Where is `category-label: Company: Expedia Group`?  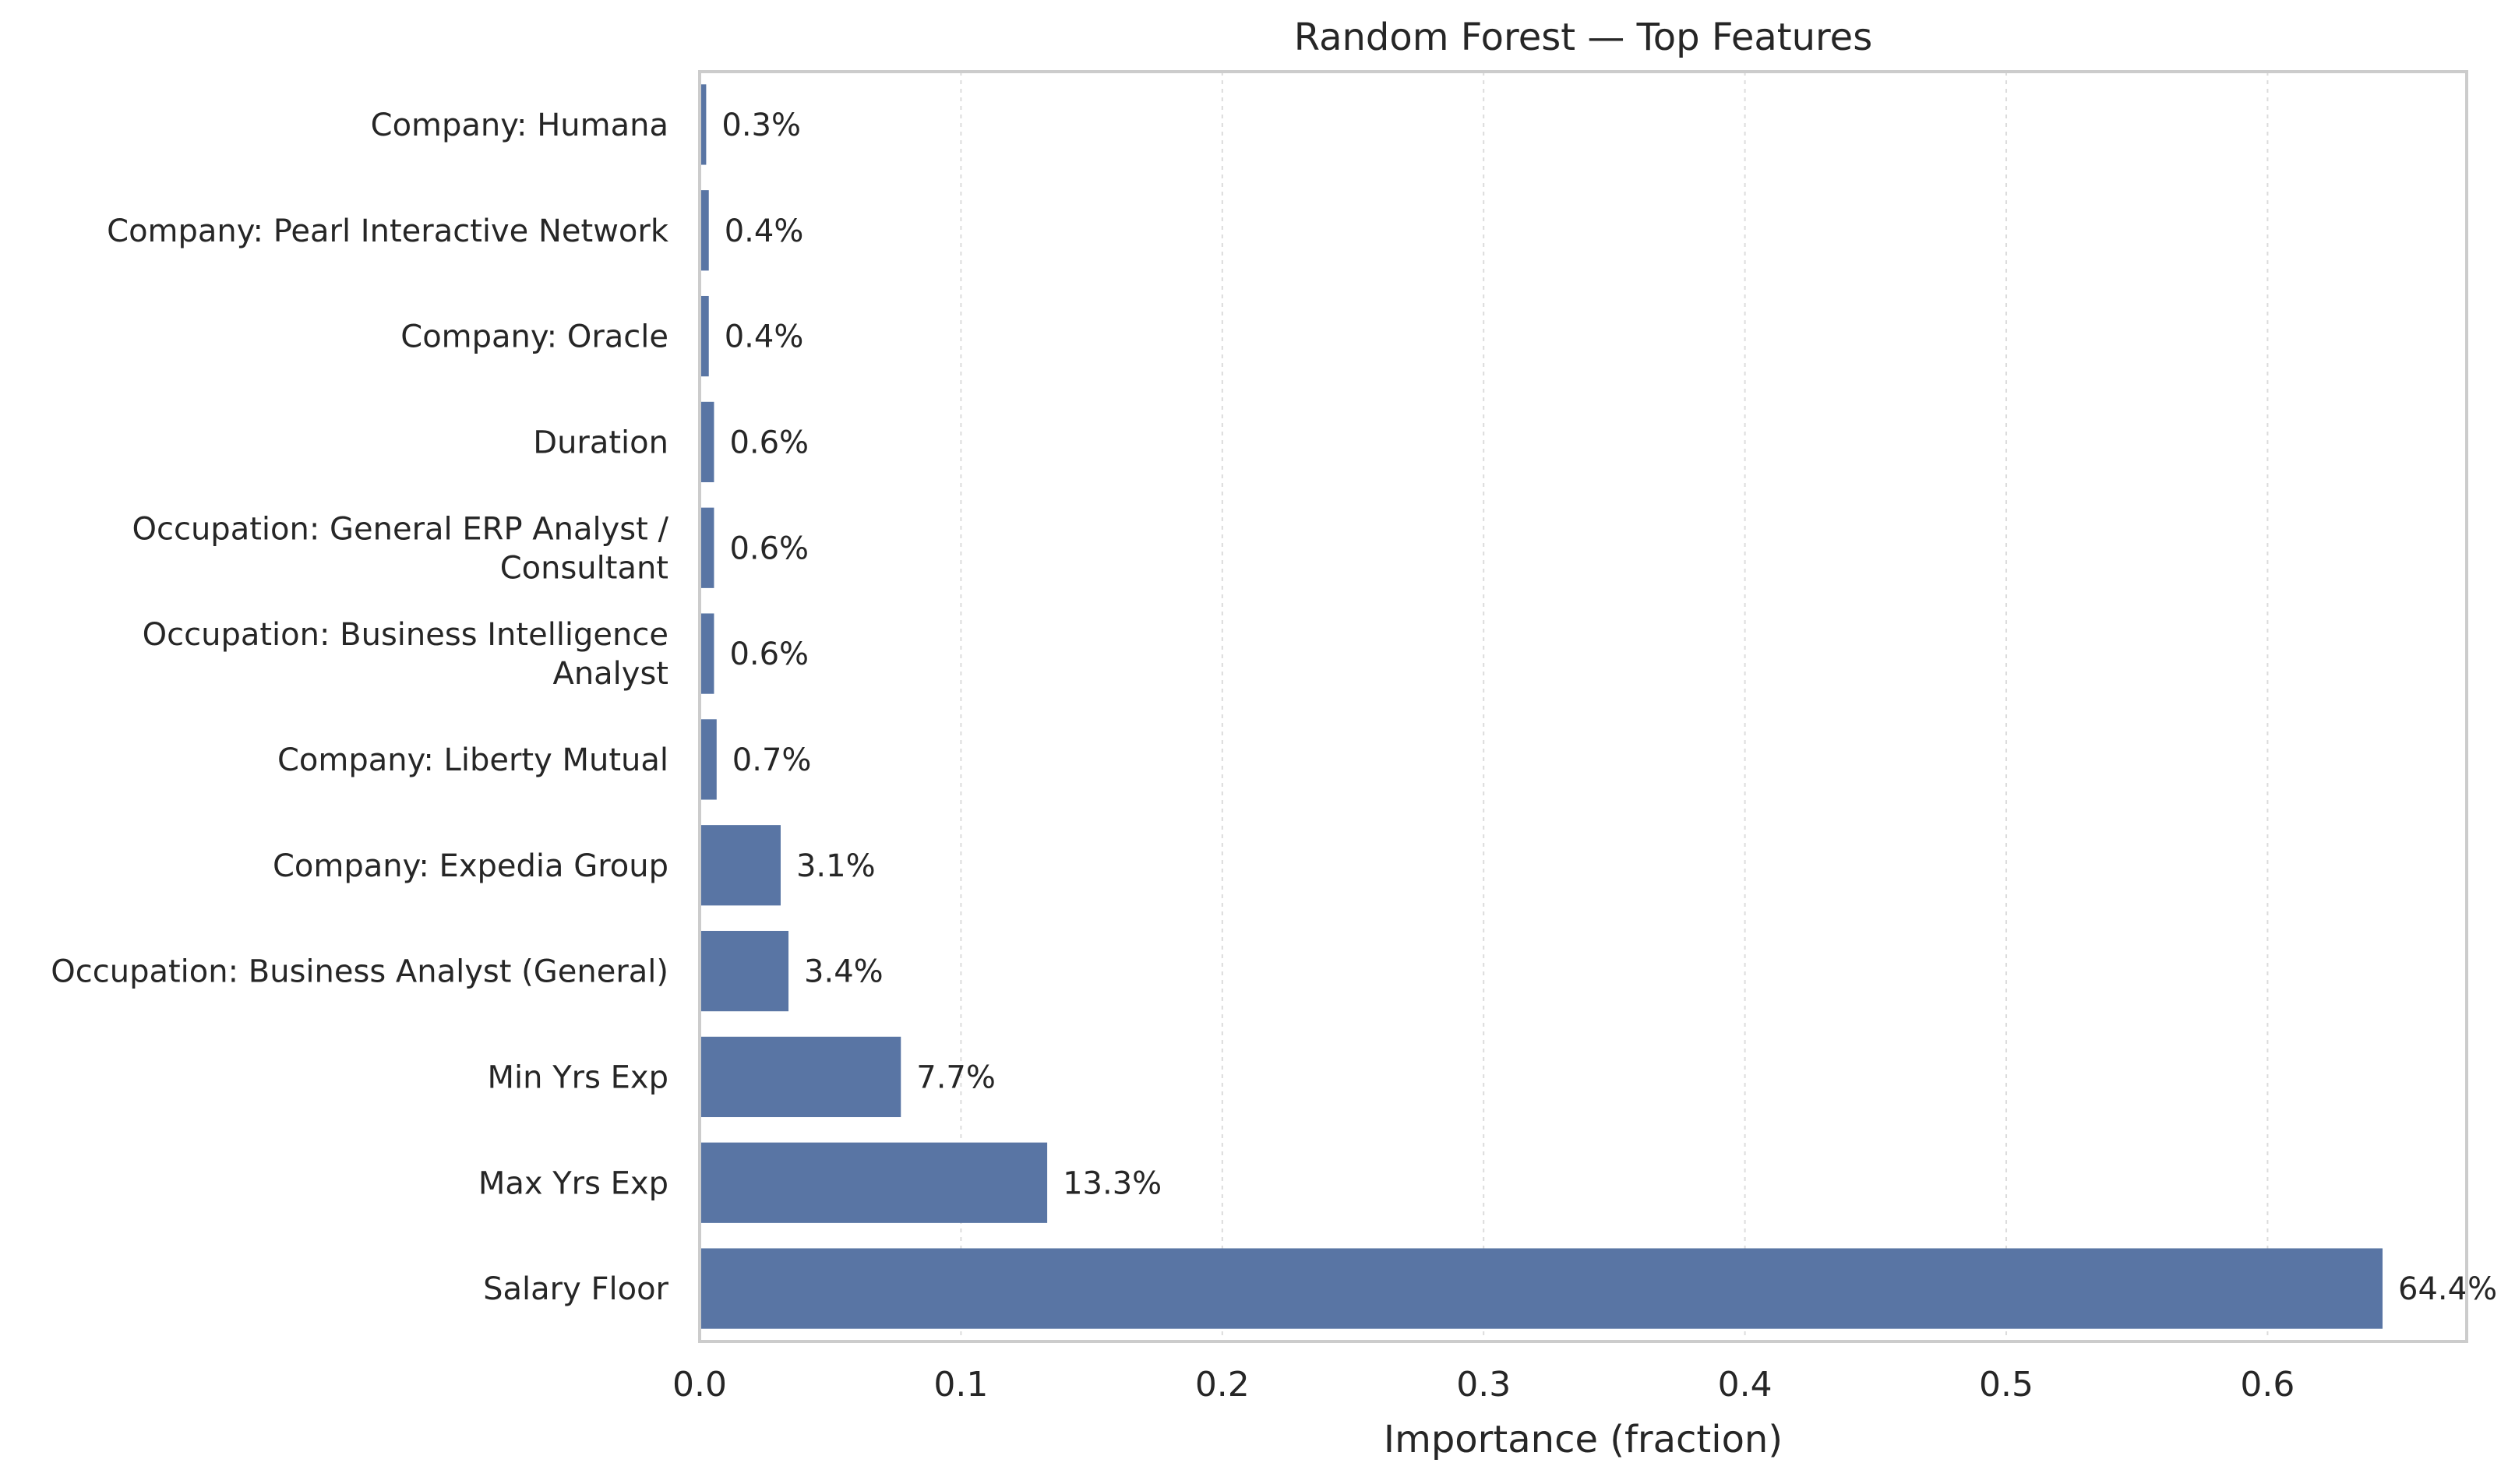
category-label: Company: Expedia Group is located at coordinates (470, 866).